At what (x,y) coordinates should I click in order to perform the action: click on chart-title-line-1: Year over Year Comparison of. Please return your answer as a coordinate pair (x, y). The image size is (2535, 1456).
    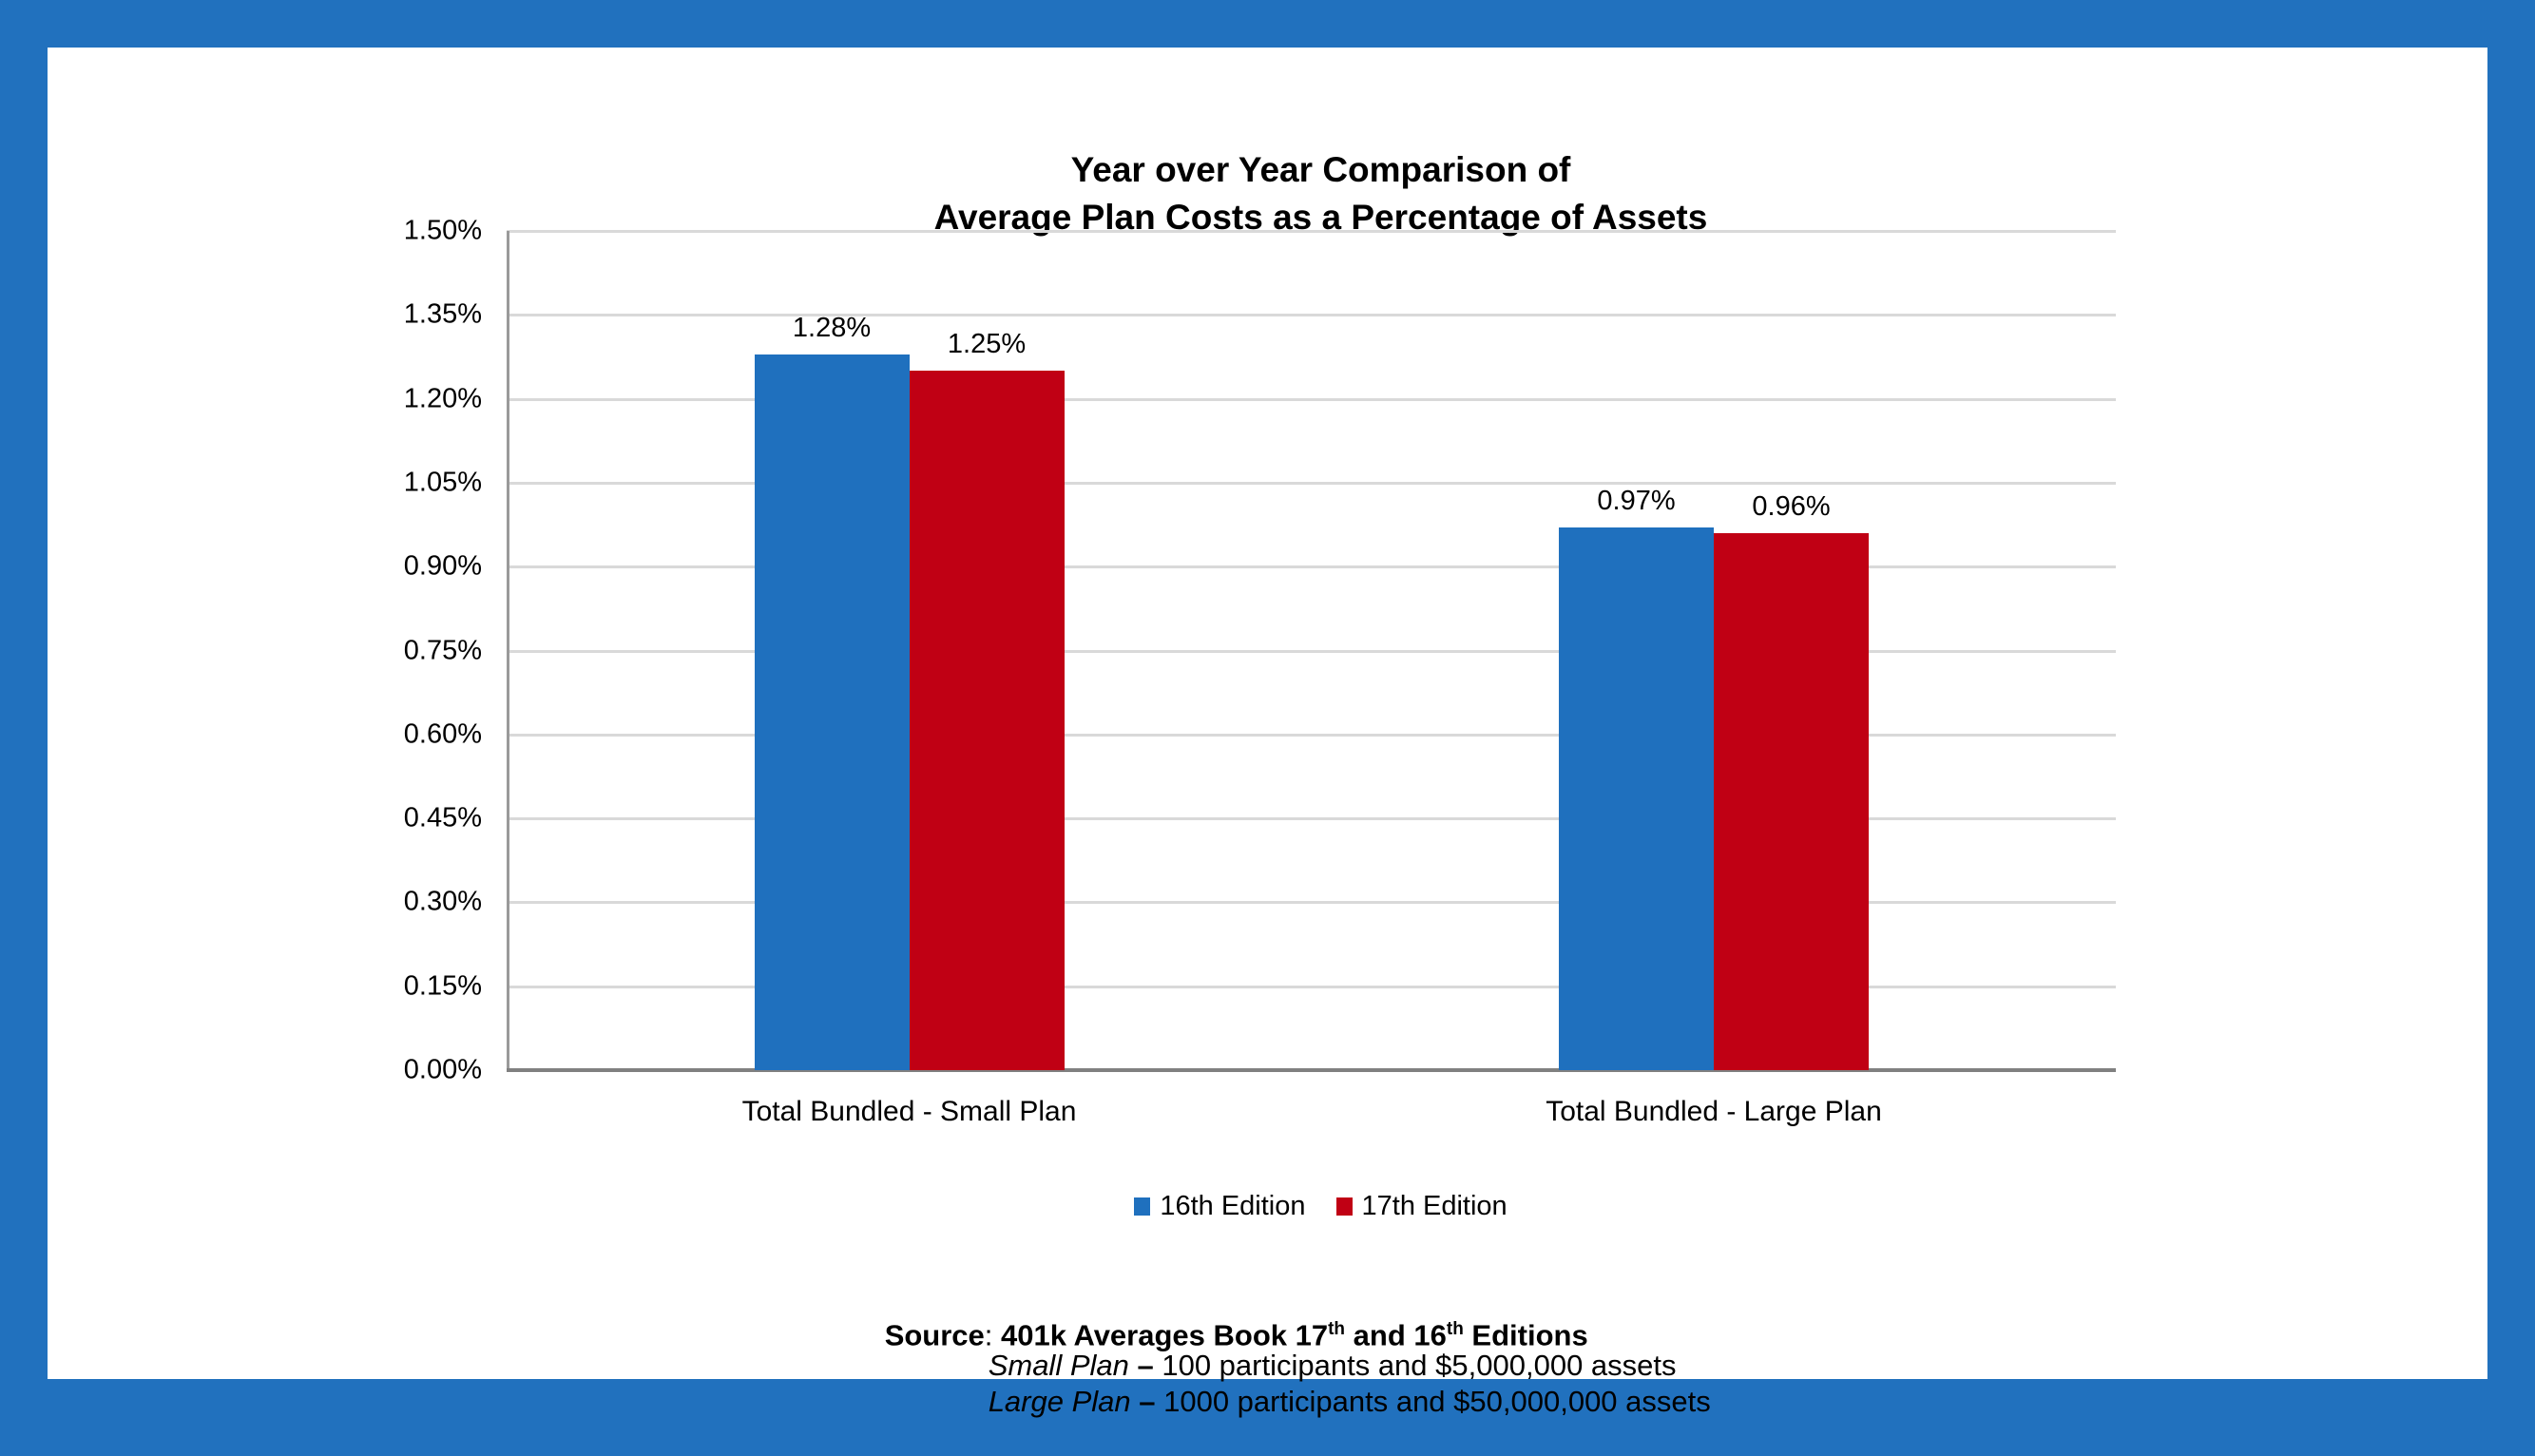
    Looking at the image, I should click on (1320, 169).